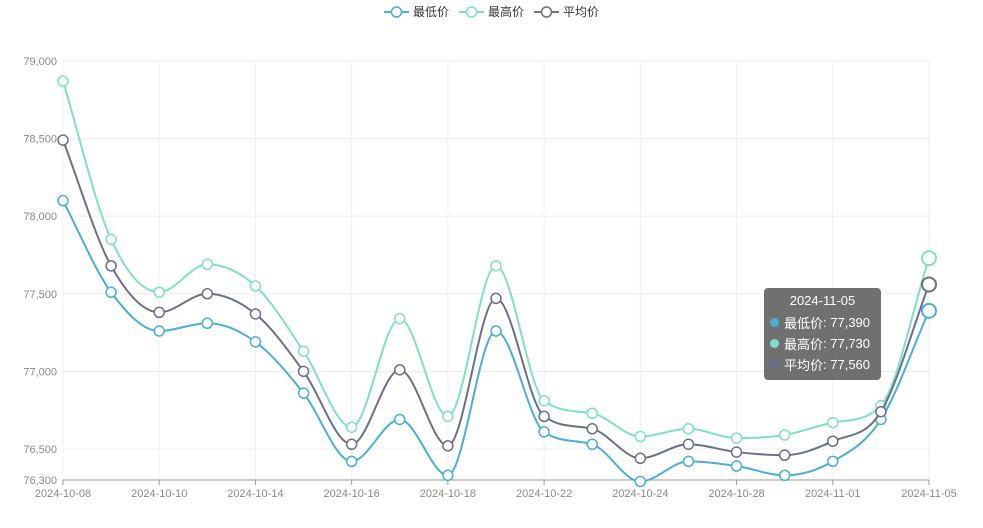 Image resolution: width=983 pixels, height=528 pixels. What do you see at coordinates (430, 12) in the screenshot?
I see `legend-label-min: 最低价` at bounding box center [430, 12].